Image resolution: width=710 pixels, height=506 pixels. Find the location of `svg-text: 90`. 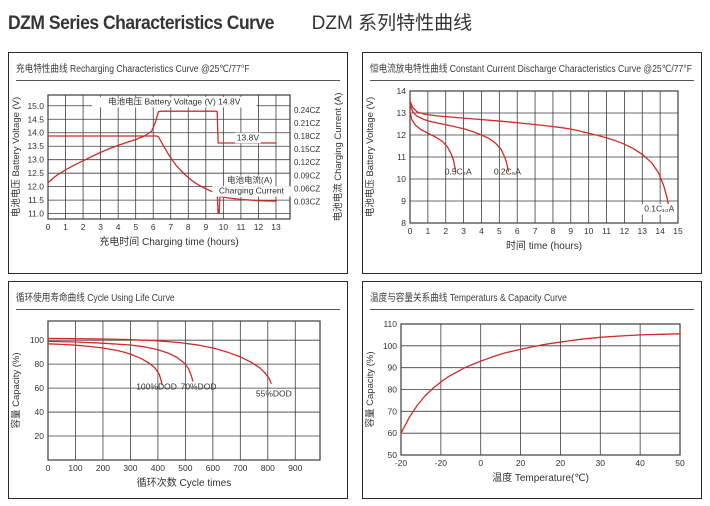

svg-text: 90 is located at coordinates (393, 368).